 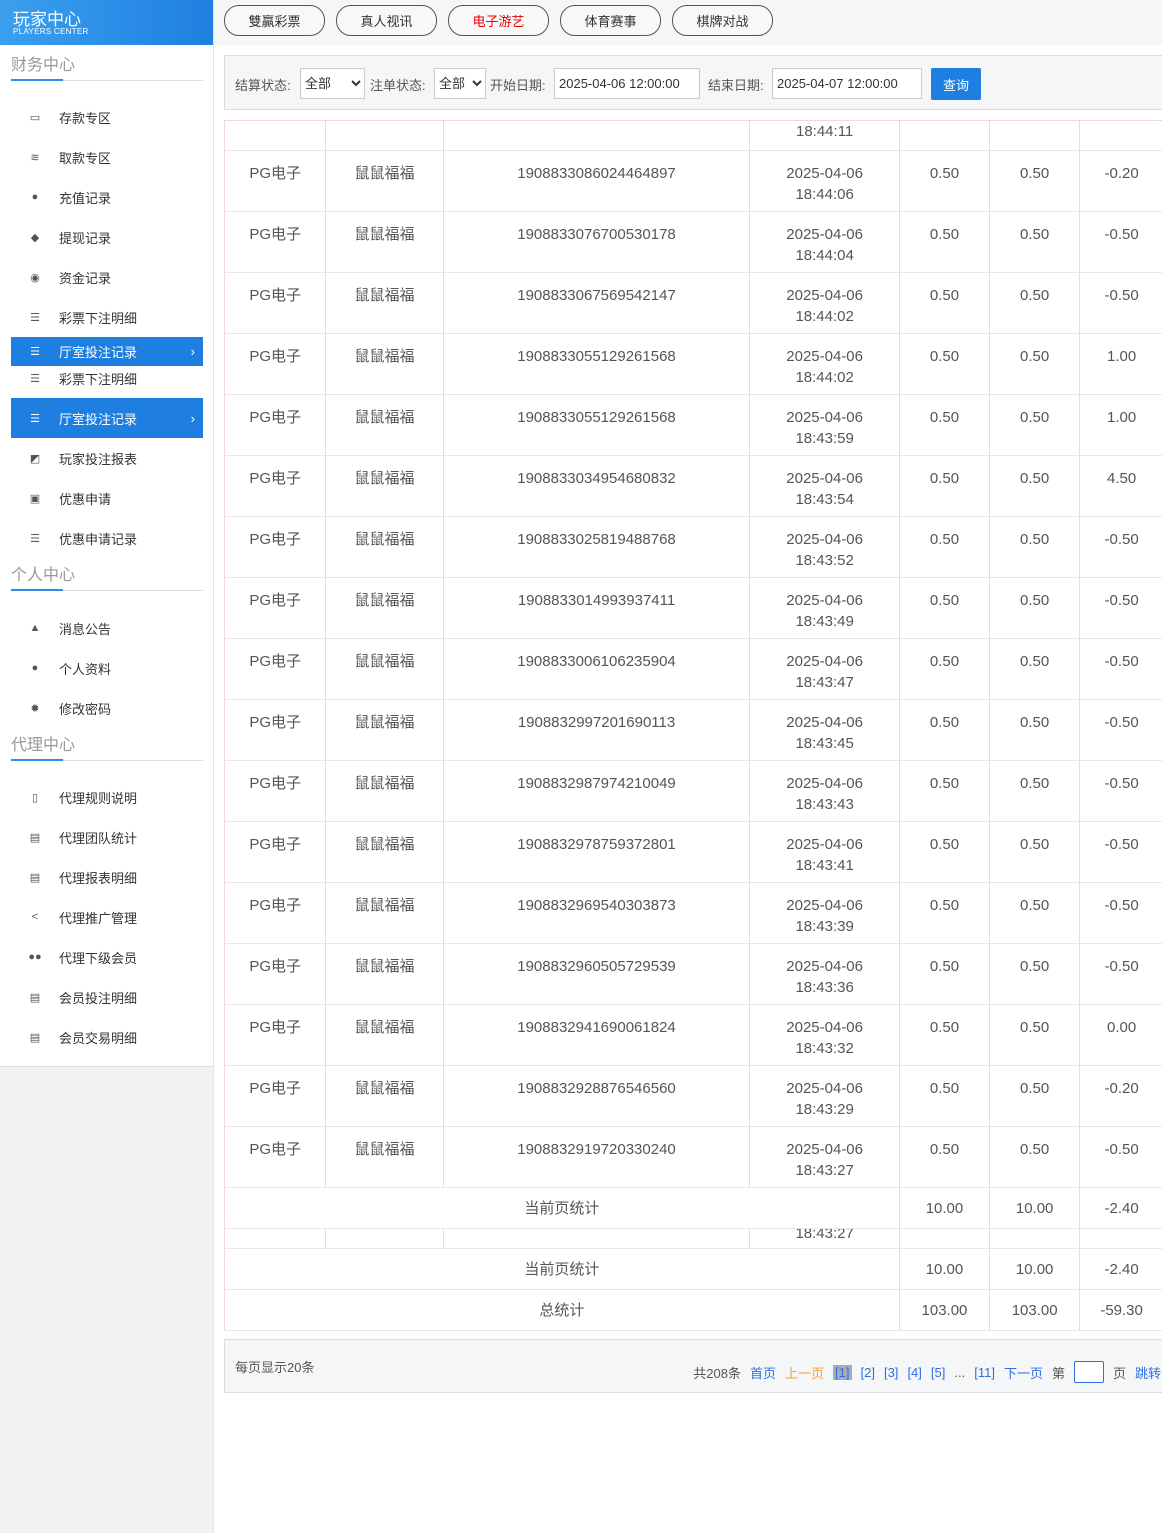 What do you see at coordinates (51, 31) in the screenshot?
I see `logo-subtitle: PLAYERS CENTER` at bounding box center [51, 31].